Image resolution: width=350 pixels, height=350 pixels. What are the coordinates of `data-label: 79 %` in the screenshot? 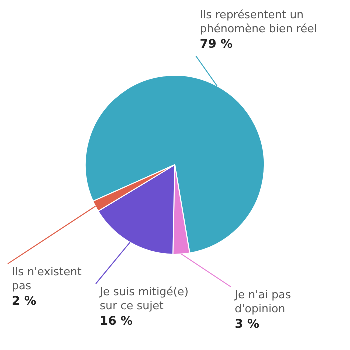 It's located at (216, 44).